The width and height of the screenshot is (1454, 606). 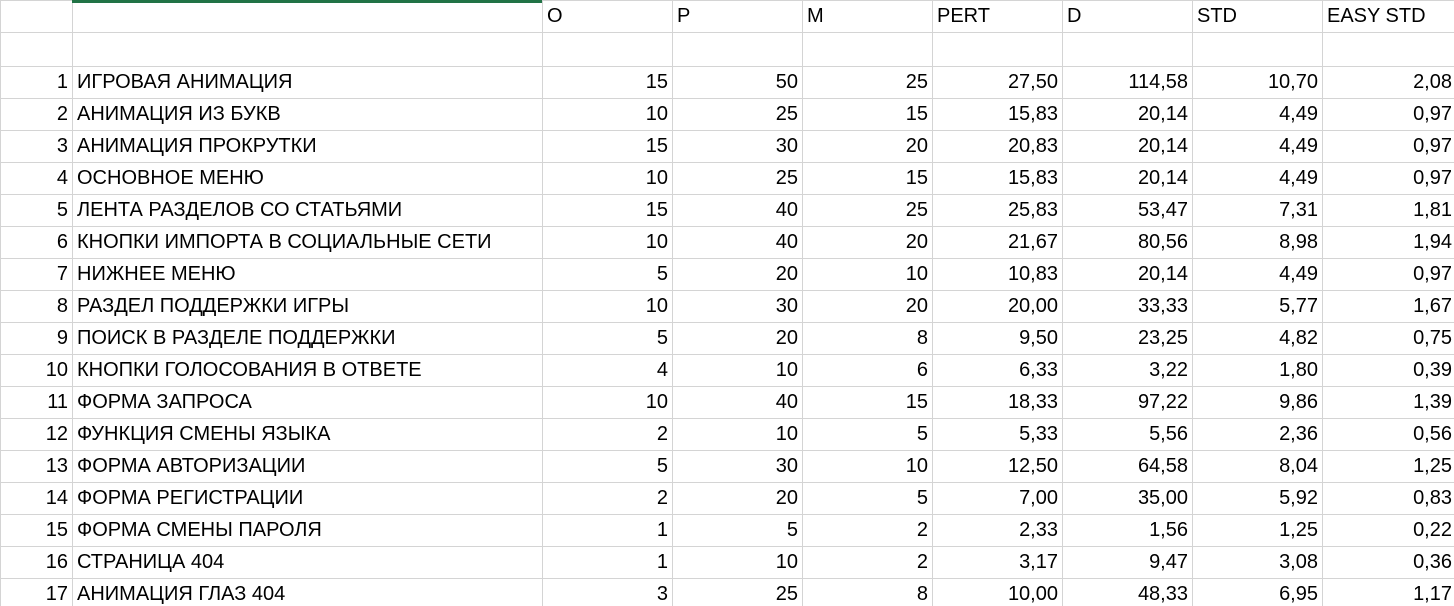 What do you see at coordinates (997, 562) in the screenshot?
I see `cell-pert: 3,17` at bounding box center [997, 562].